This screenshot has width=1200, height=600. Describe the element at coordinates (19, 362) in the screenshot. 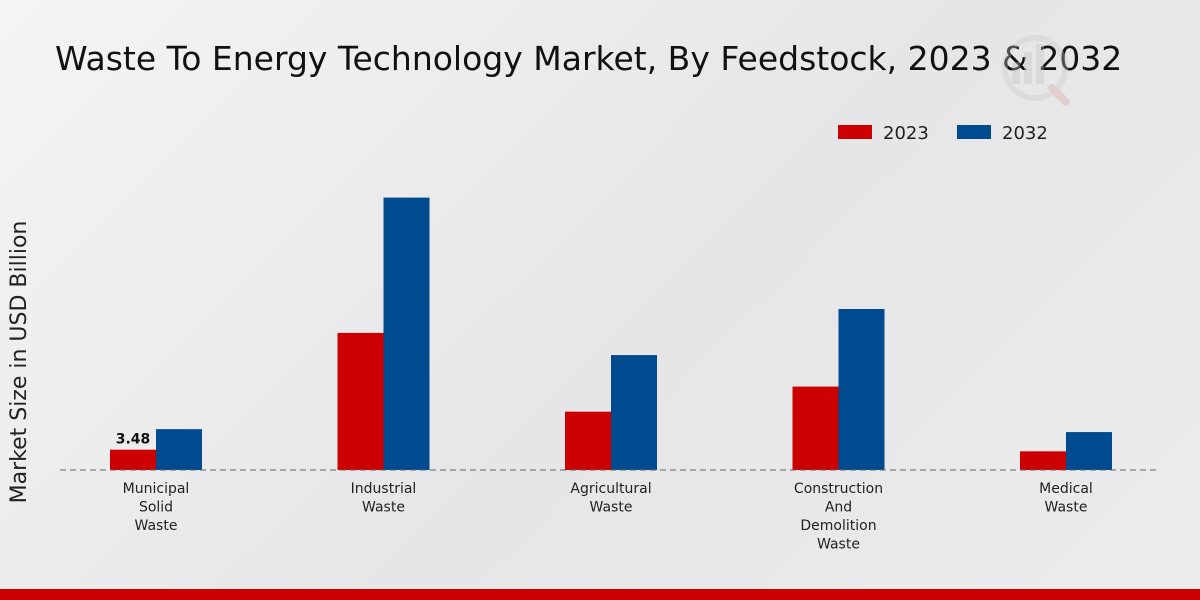

I see `y-axis-label: Market Size in USD Billion` at that location.